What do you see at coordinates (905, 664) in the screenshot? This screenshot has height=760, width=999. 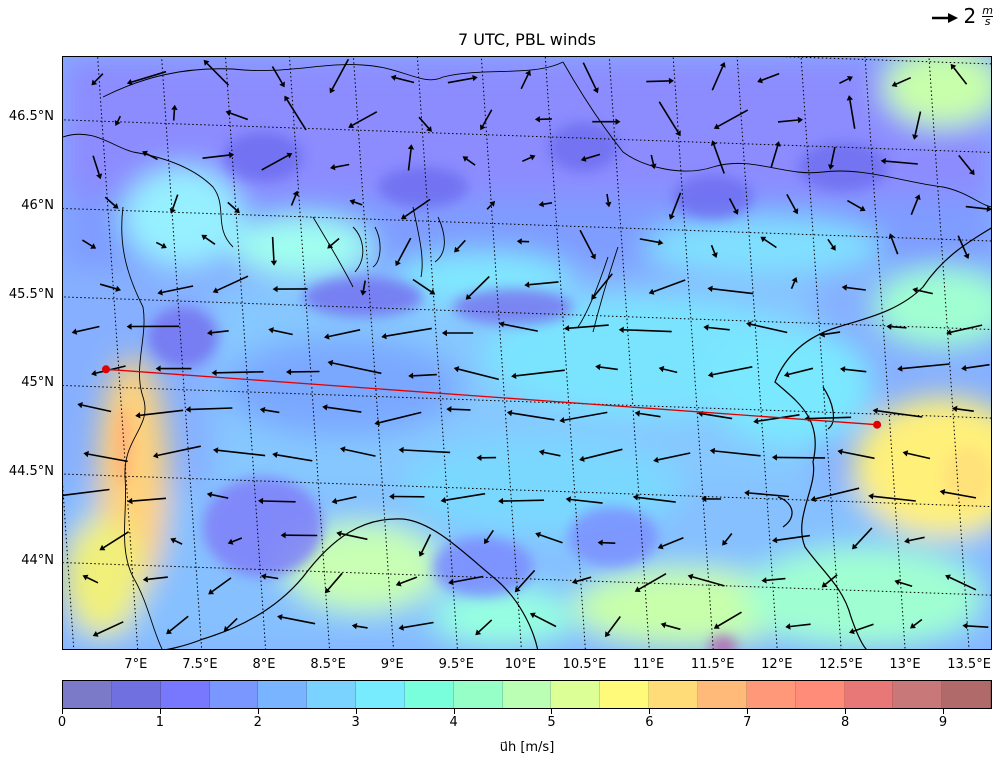 I see `longitude-label: 13°E` at bounding box center [905, 664].